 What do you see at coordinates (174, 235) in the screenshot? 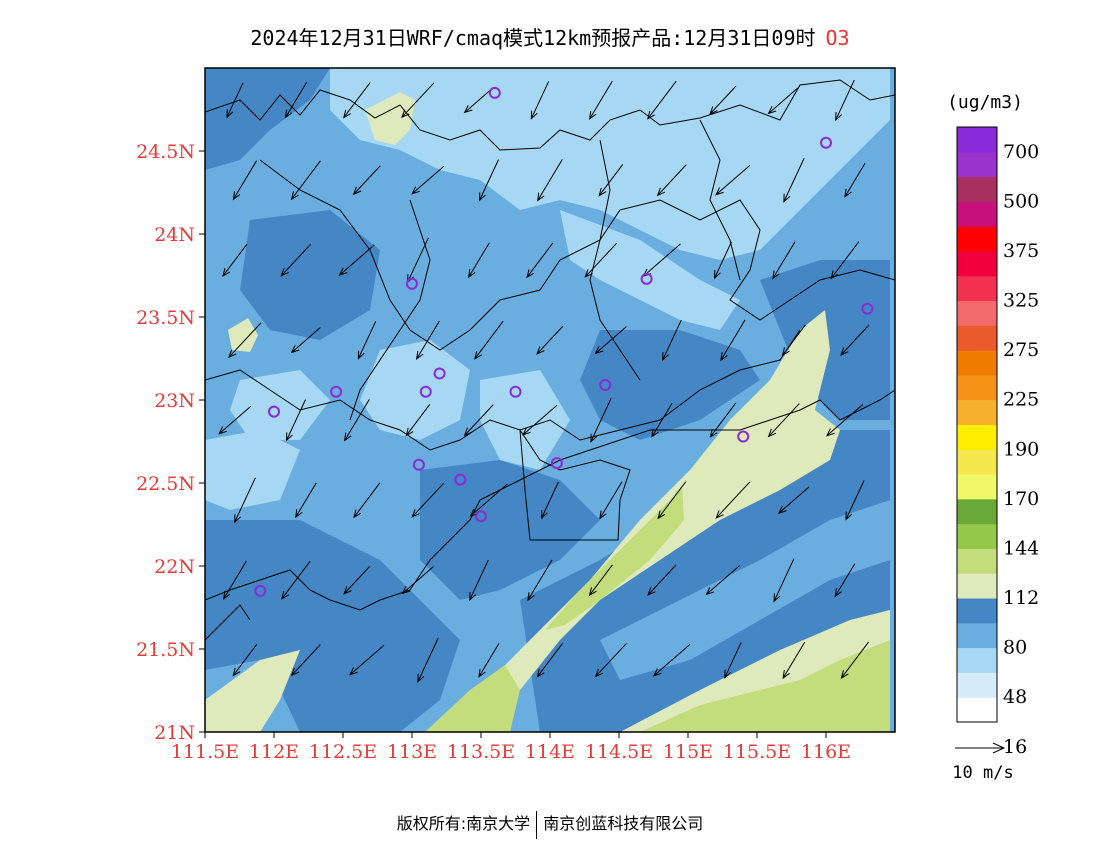
I see `lat-tick-label: 24N` at bounding box center [174, 235].